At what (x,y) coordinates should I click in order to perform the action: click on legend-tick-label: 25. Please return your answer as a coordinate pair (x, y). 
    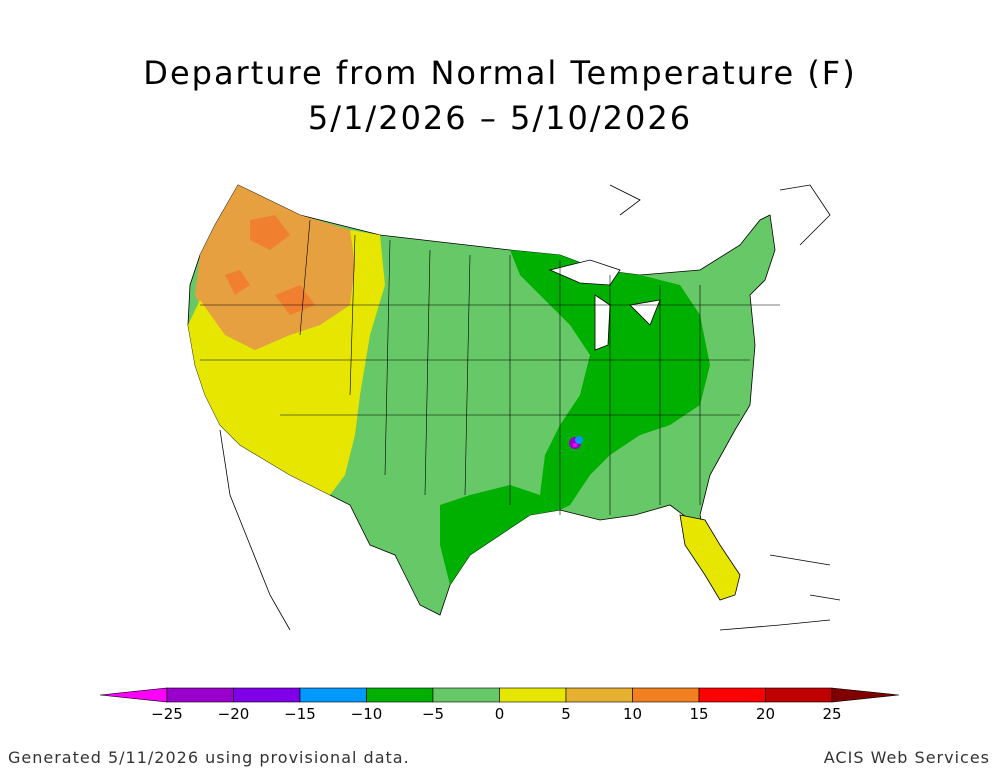
    Looking at the image, I should click on (831, 714).